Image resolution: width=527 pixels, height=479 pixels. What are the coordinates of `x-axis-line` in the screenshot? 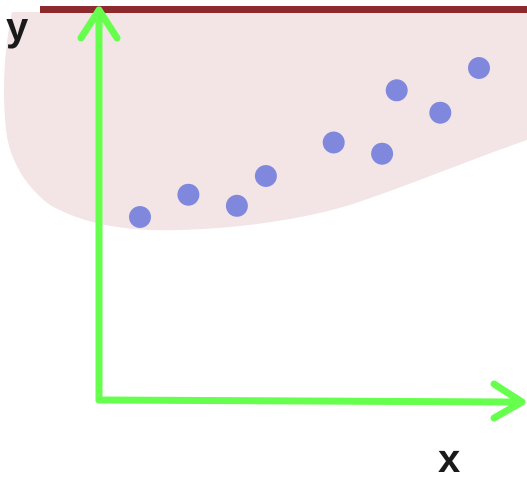 It's located at (310, 401).